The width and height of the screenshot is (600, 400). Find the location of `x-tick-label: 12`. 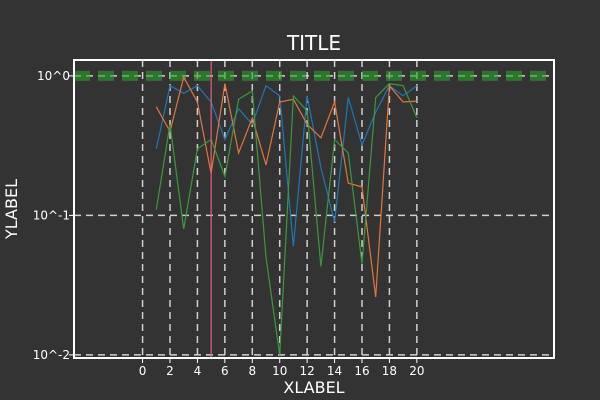

x-tick-label: 12 is located at coordinates (307, 371).